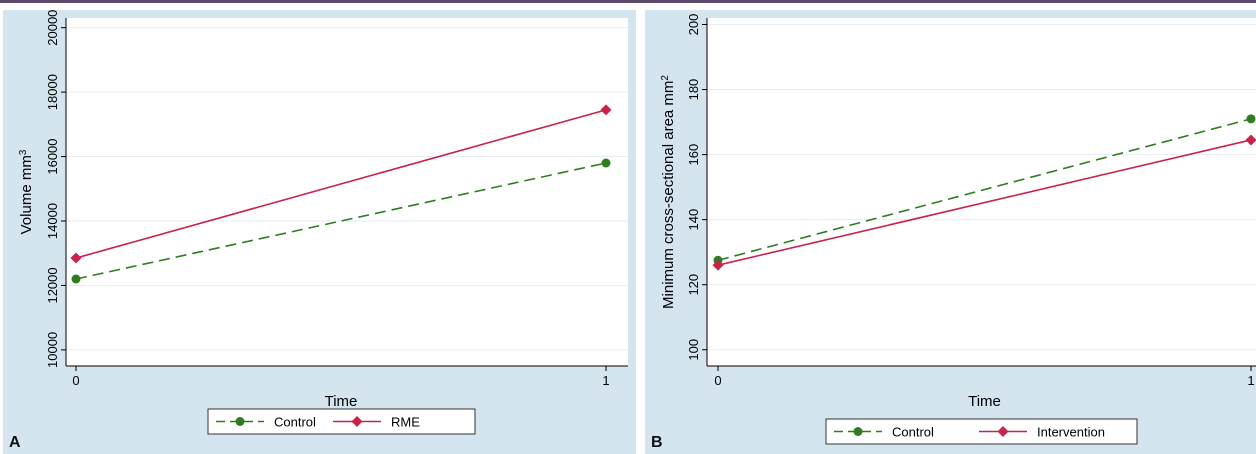  I want to click on y-tick-label: 14000, so click(52, 221).